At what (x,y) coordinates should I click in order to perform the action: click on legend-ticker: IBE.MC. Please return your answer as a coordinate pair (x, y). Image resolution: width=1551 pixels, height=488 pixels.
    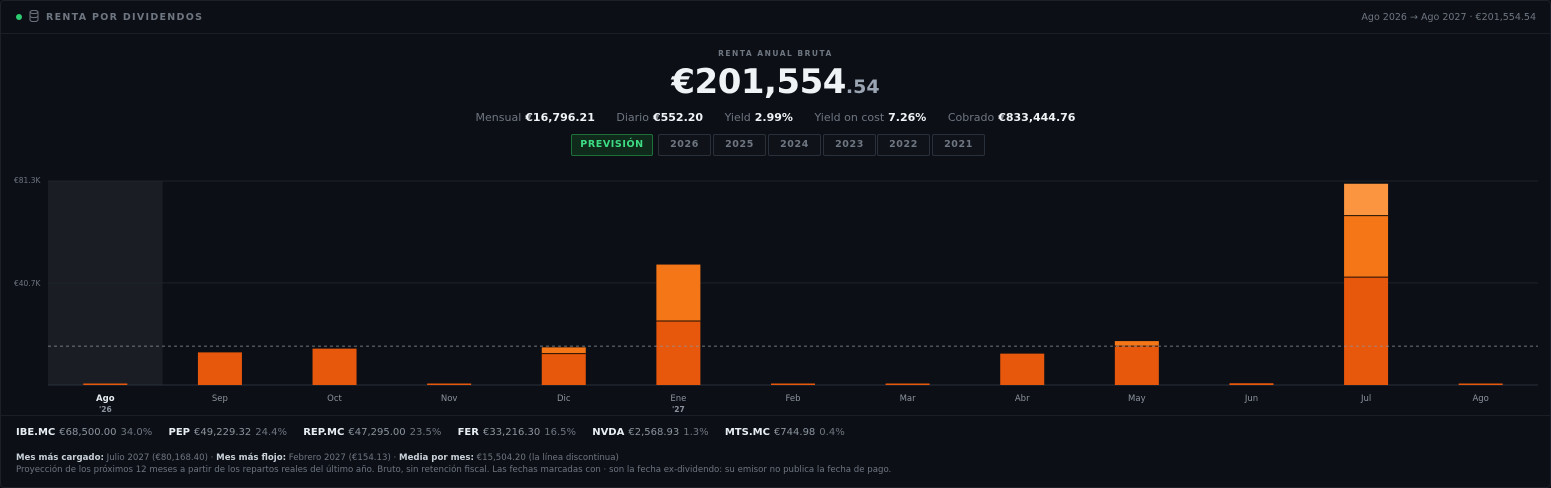
    Looking at the image, I should click on (36, 432).